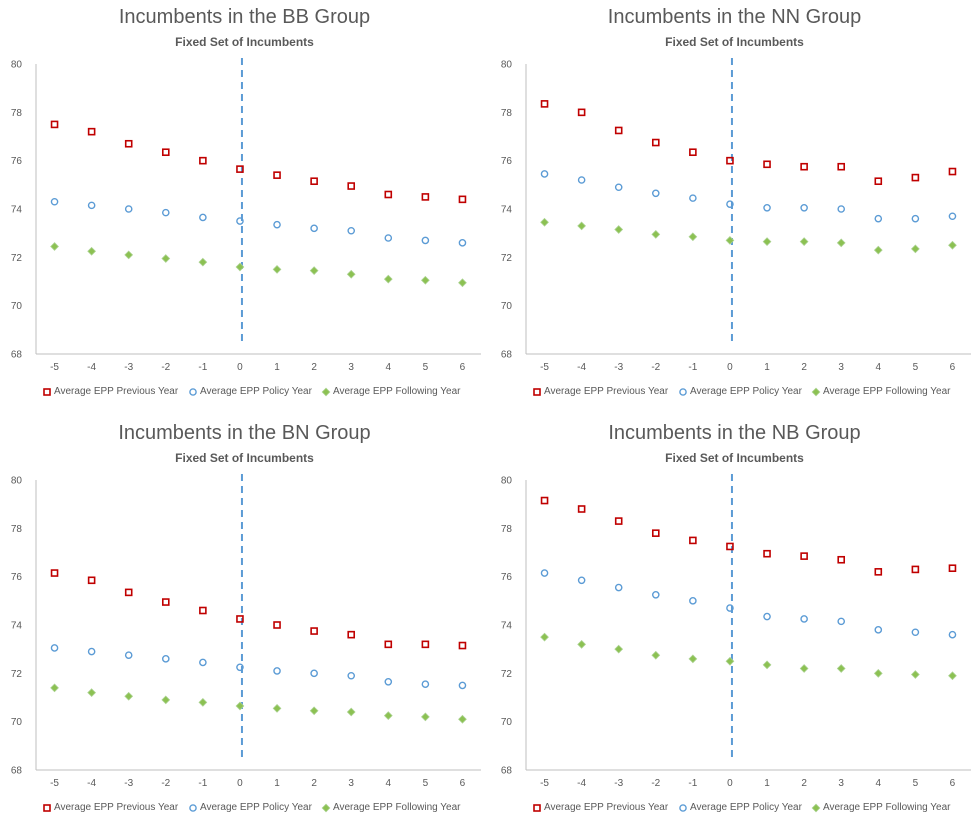  I want to click on chart-subtitle: Fixed Set of Incumbents, so click(244, 42).